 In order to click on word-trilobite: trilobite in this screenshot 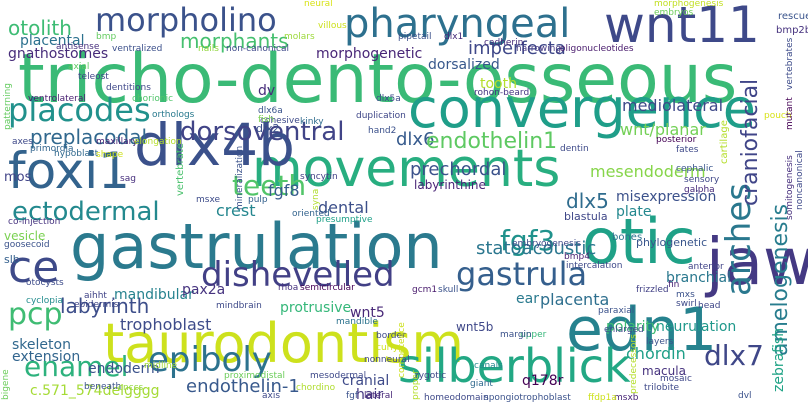, I will do `click(662, 388)`.